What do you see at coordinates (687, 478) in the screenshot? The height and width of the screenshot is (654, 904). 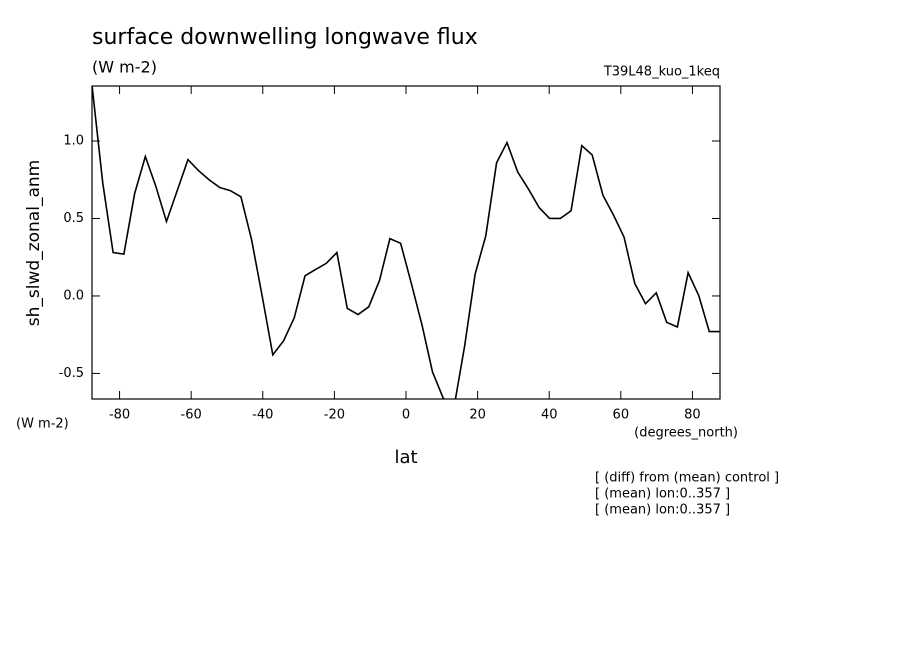 I see `note: [ (diff) from (mean) control ]` at bounding box center [687, 478].